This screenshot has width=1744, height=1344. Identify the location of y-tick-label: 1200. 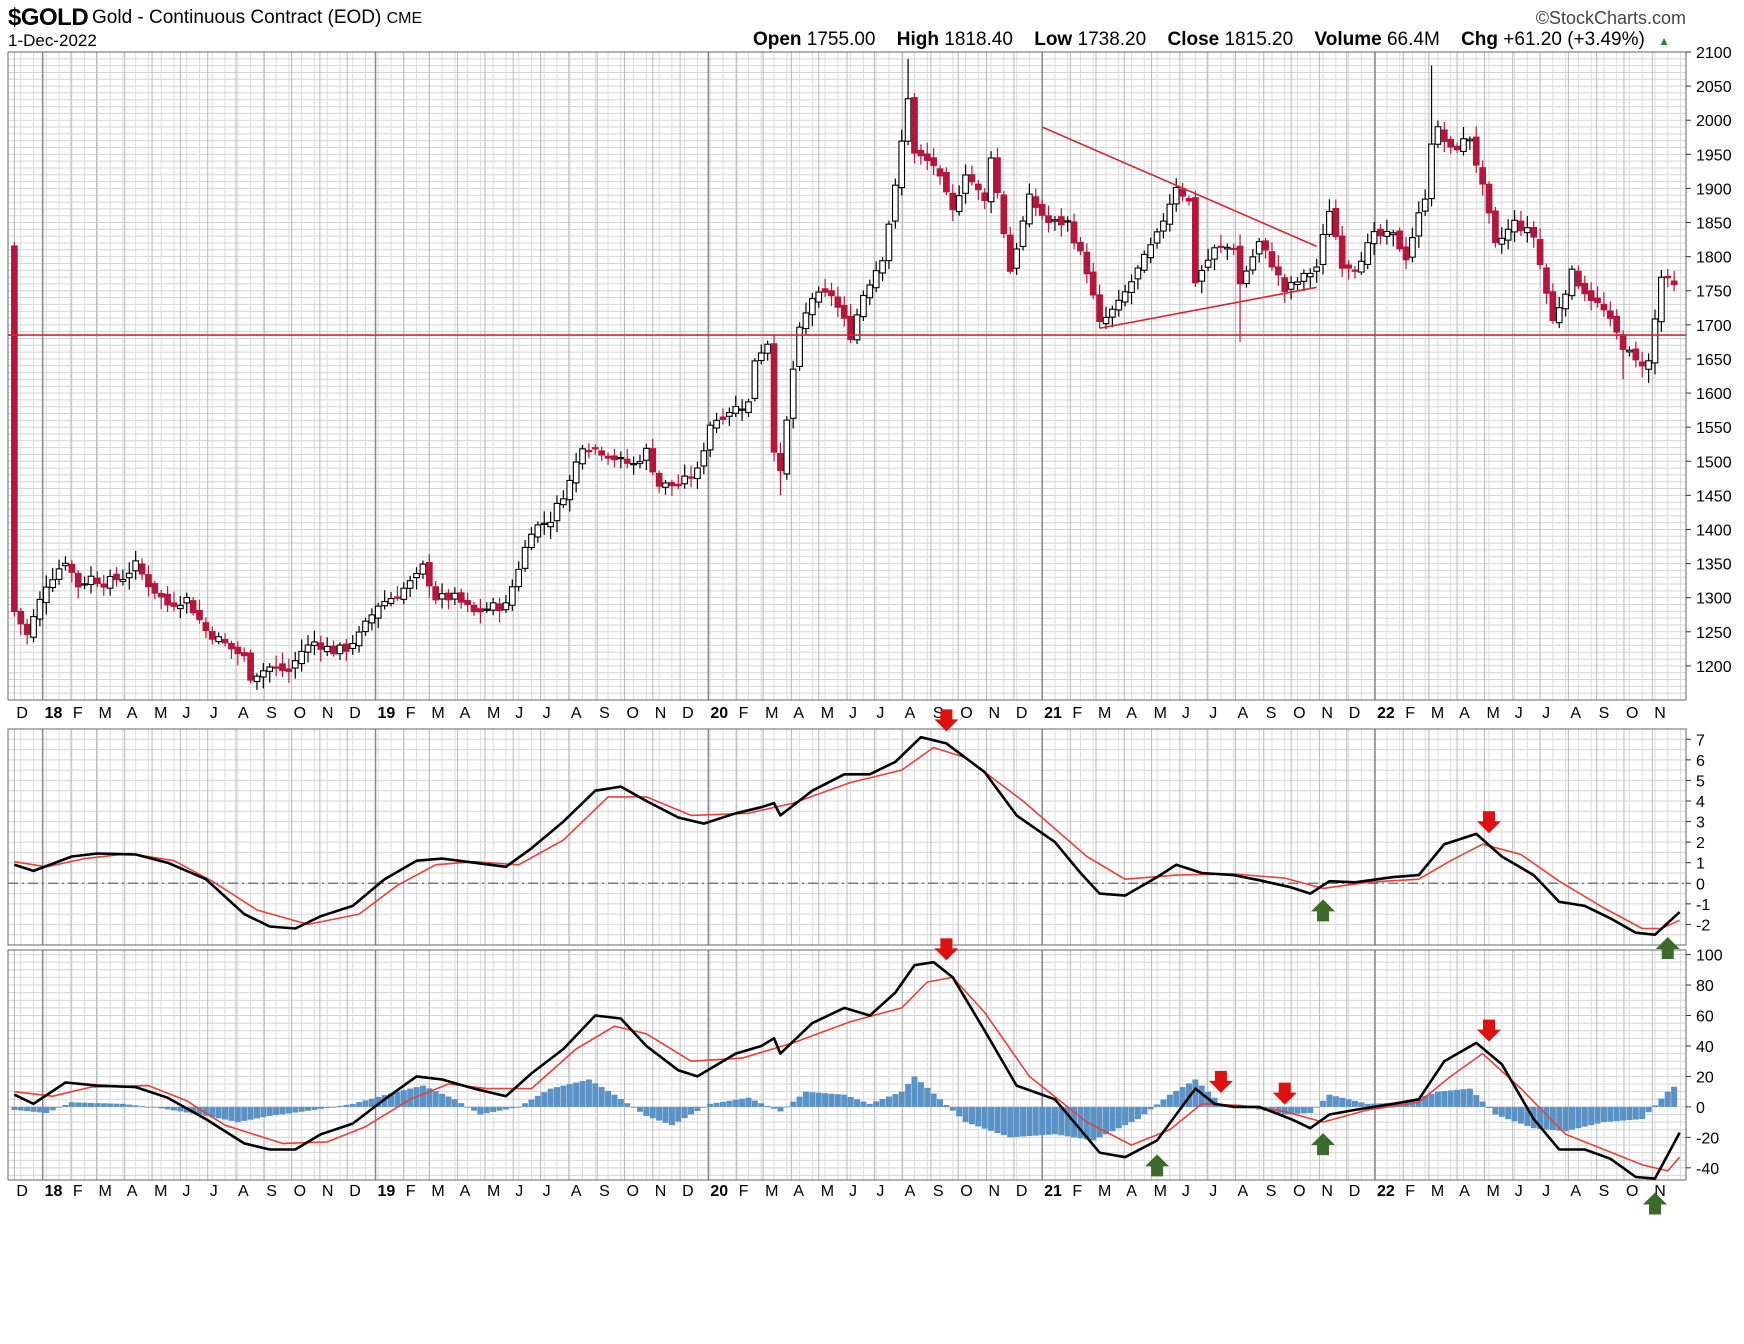
(1714, 667).